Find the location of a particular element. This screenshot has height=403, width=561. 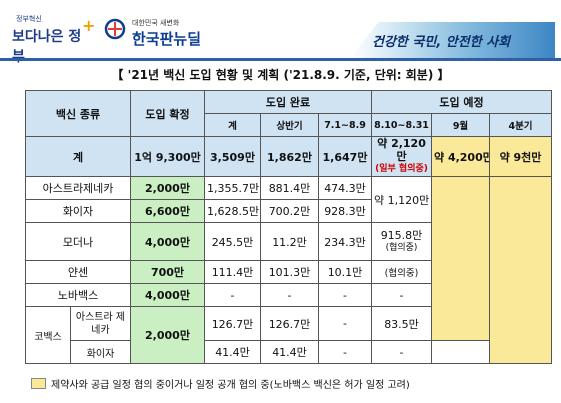

moderna-aug: 915.8만 is located at coordinates (401, 235).